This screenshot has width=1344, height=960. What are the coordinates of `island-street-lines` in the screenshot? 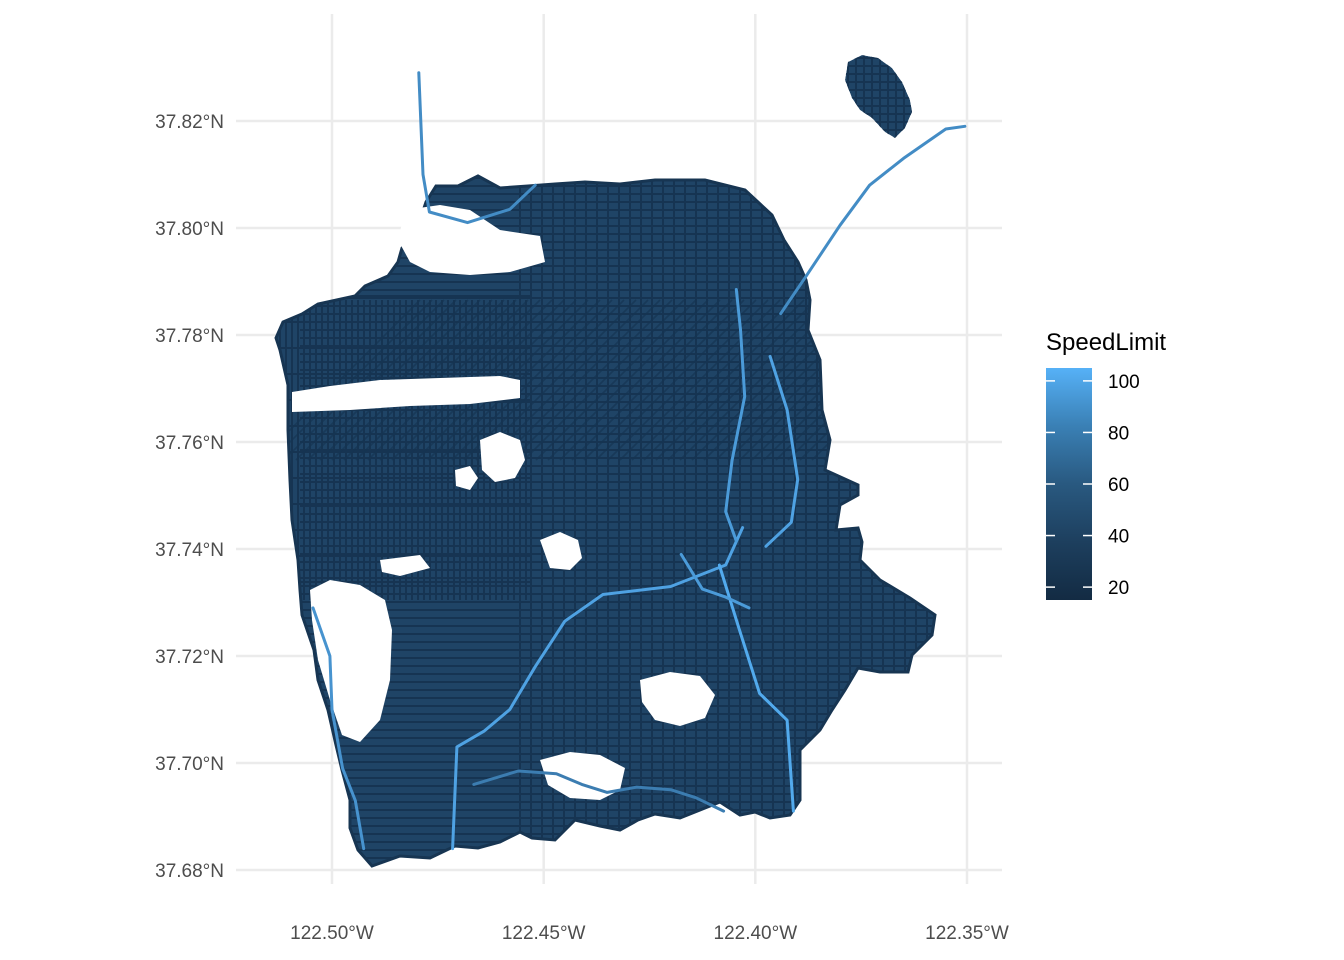 It's located at (878, 96).